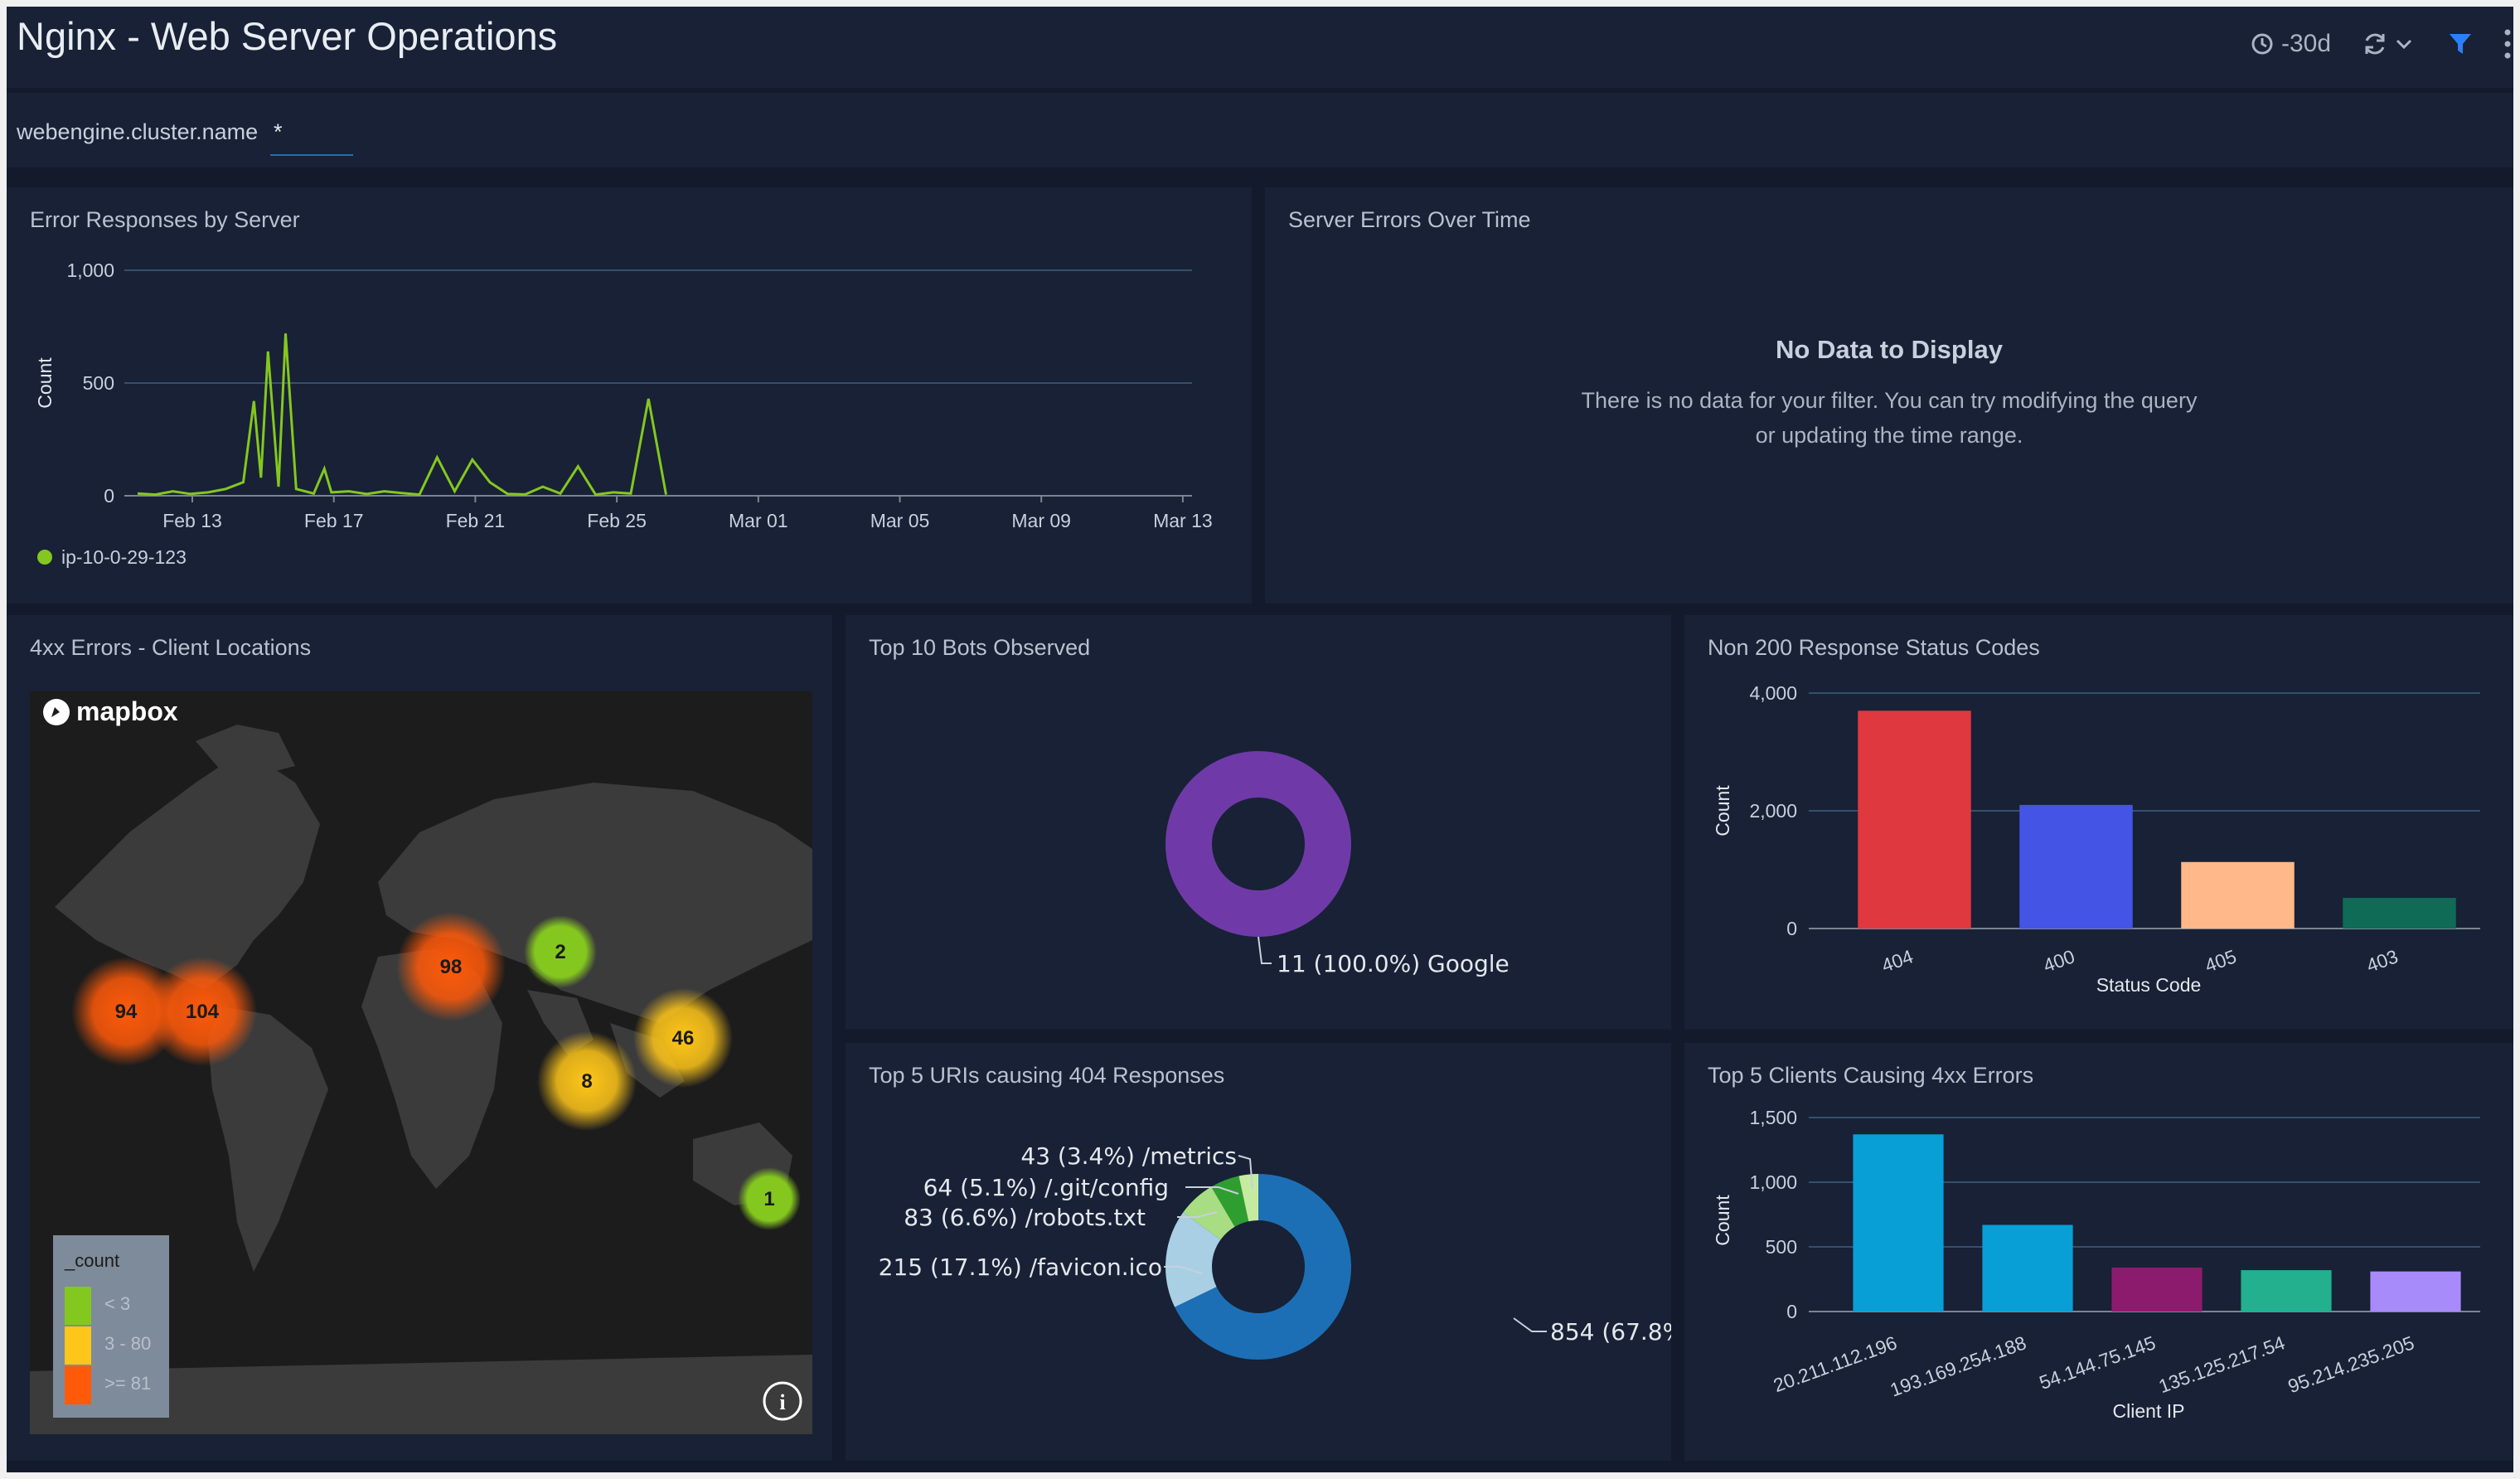  I want to click on legend-title: _count, so click(92, 1261).